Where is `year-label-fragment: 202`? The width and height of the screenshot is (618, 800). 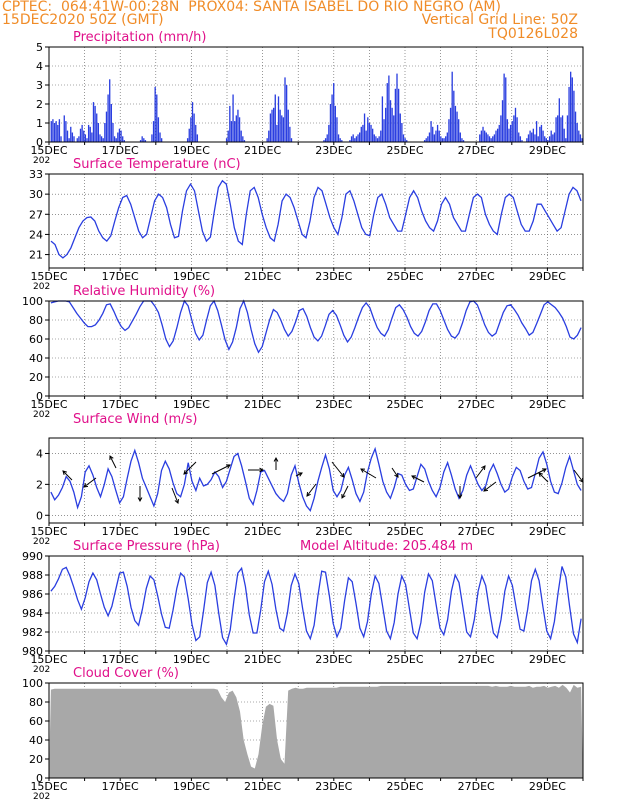 year-label-fragment: 202 is located at coordinates (41, 796).